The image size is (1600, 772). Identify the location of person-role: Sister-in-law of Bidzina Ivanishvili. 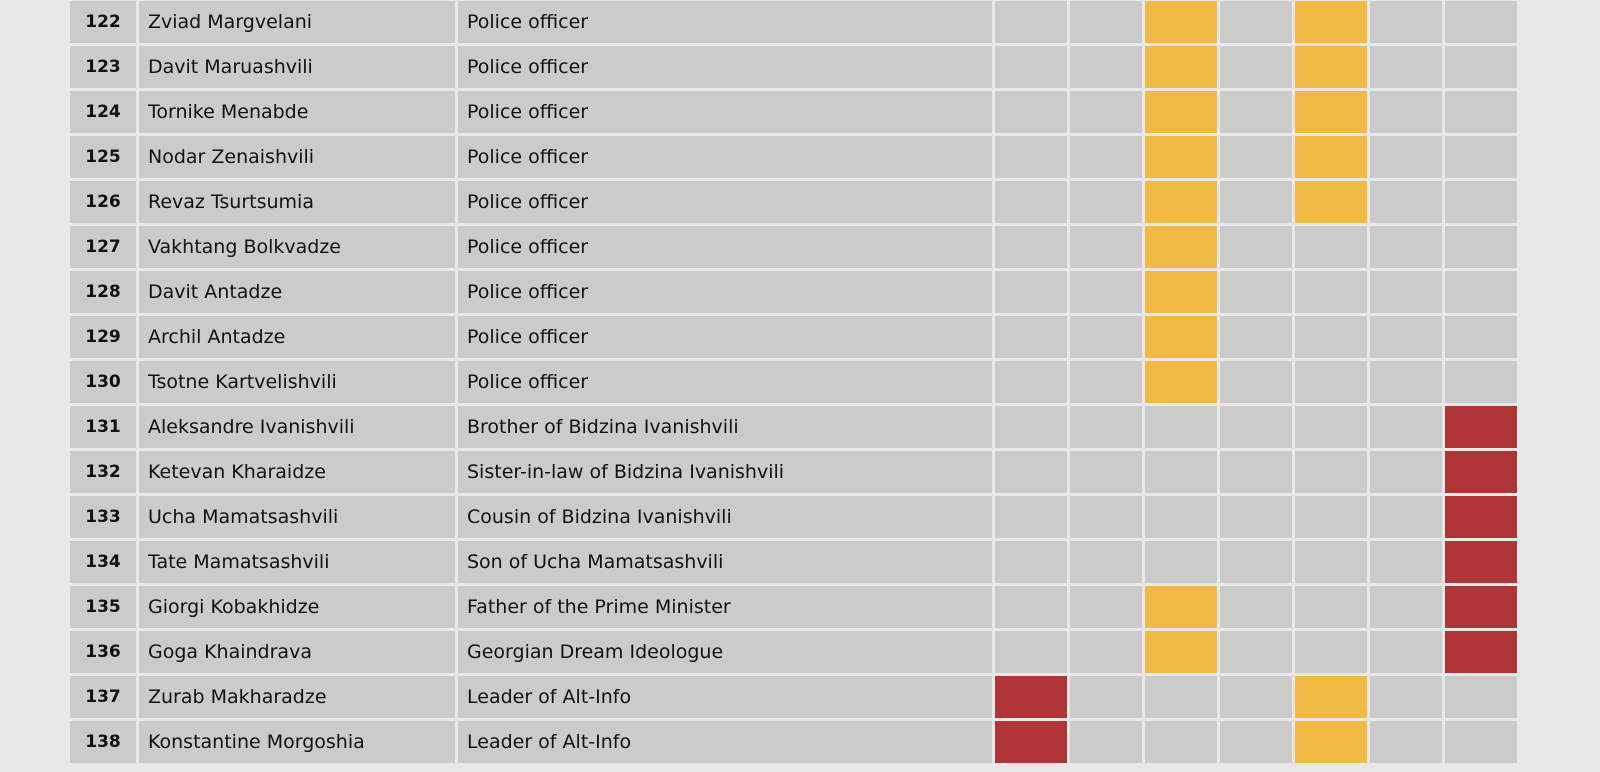
(725, 472).